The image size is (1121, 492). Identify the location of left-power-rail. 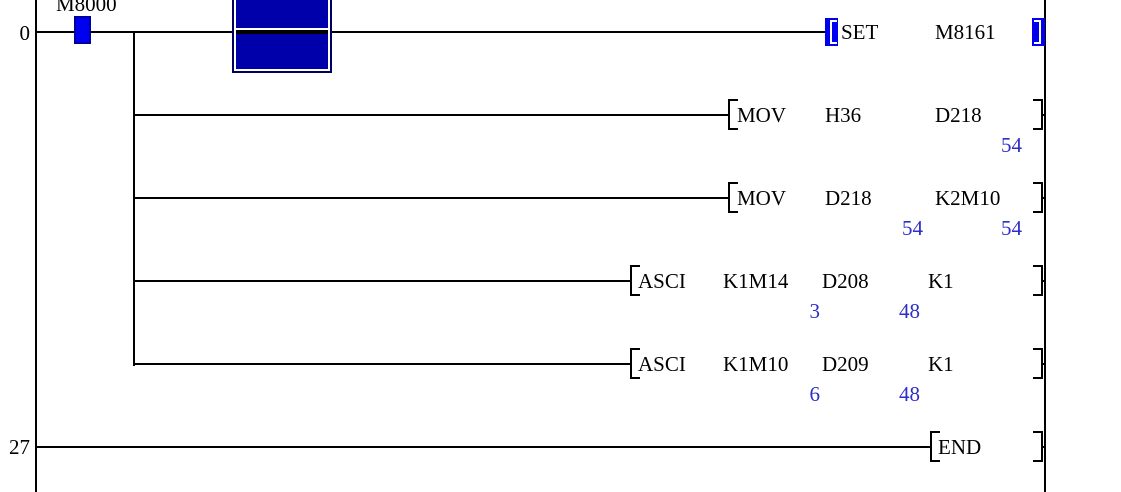
(36, 246).